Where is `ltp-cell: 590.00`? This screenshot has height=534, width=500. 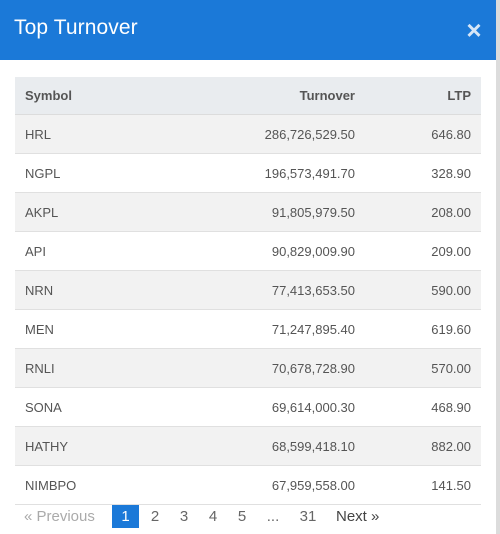
ltp-cell: 590.00 is located at coordinates (451, 290).